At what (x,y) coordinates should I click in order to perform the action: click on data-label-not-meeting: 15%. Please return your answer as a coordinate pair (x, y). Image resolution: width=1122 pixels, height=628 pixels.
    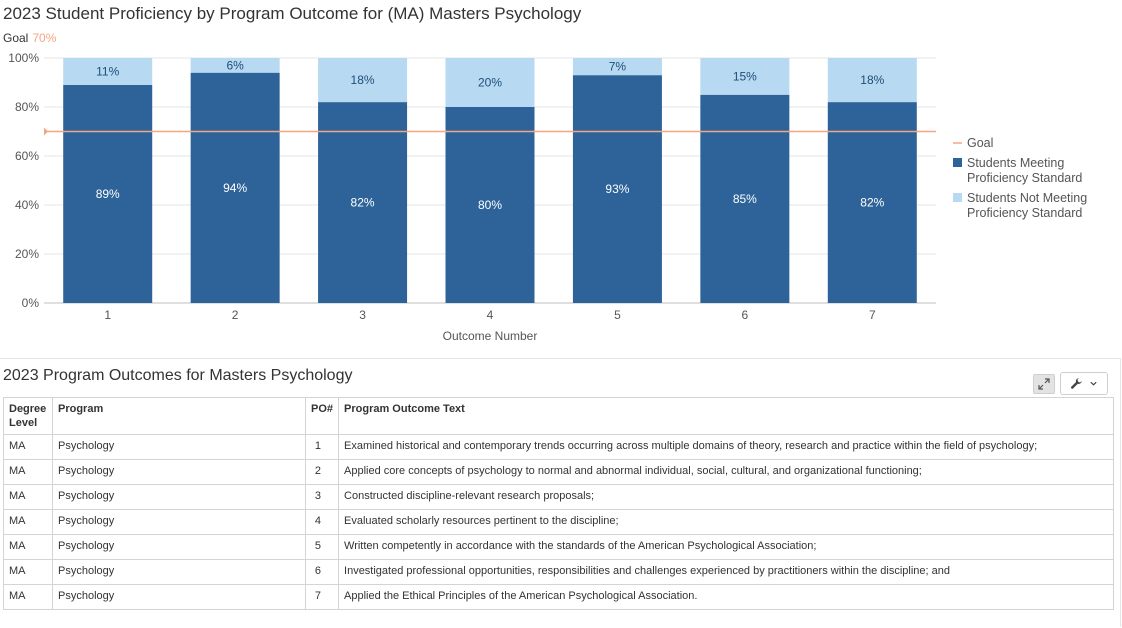
    Looking at the image, I should click on (745, 76).